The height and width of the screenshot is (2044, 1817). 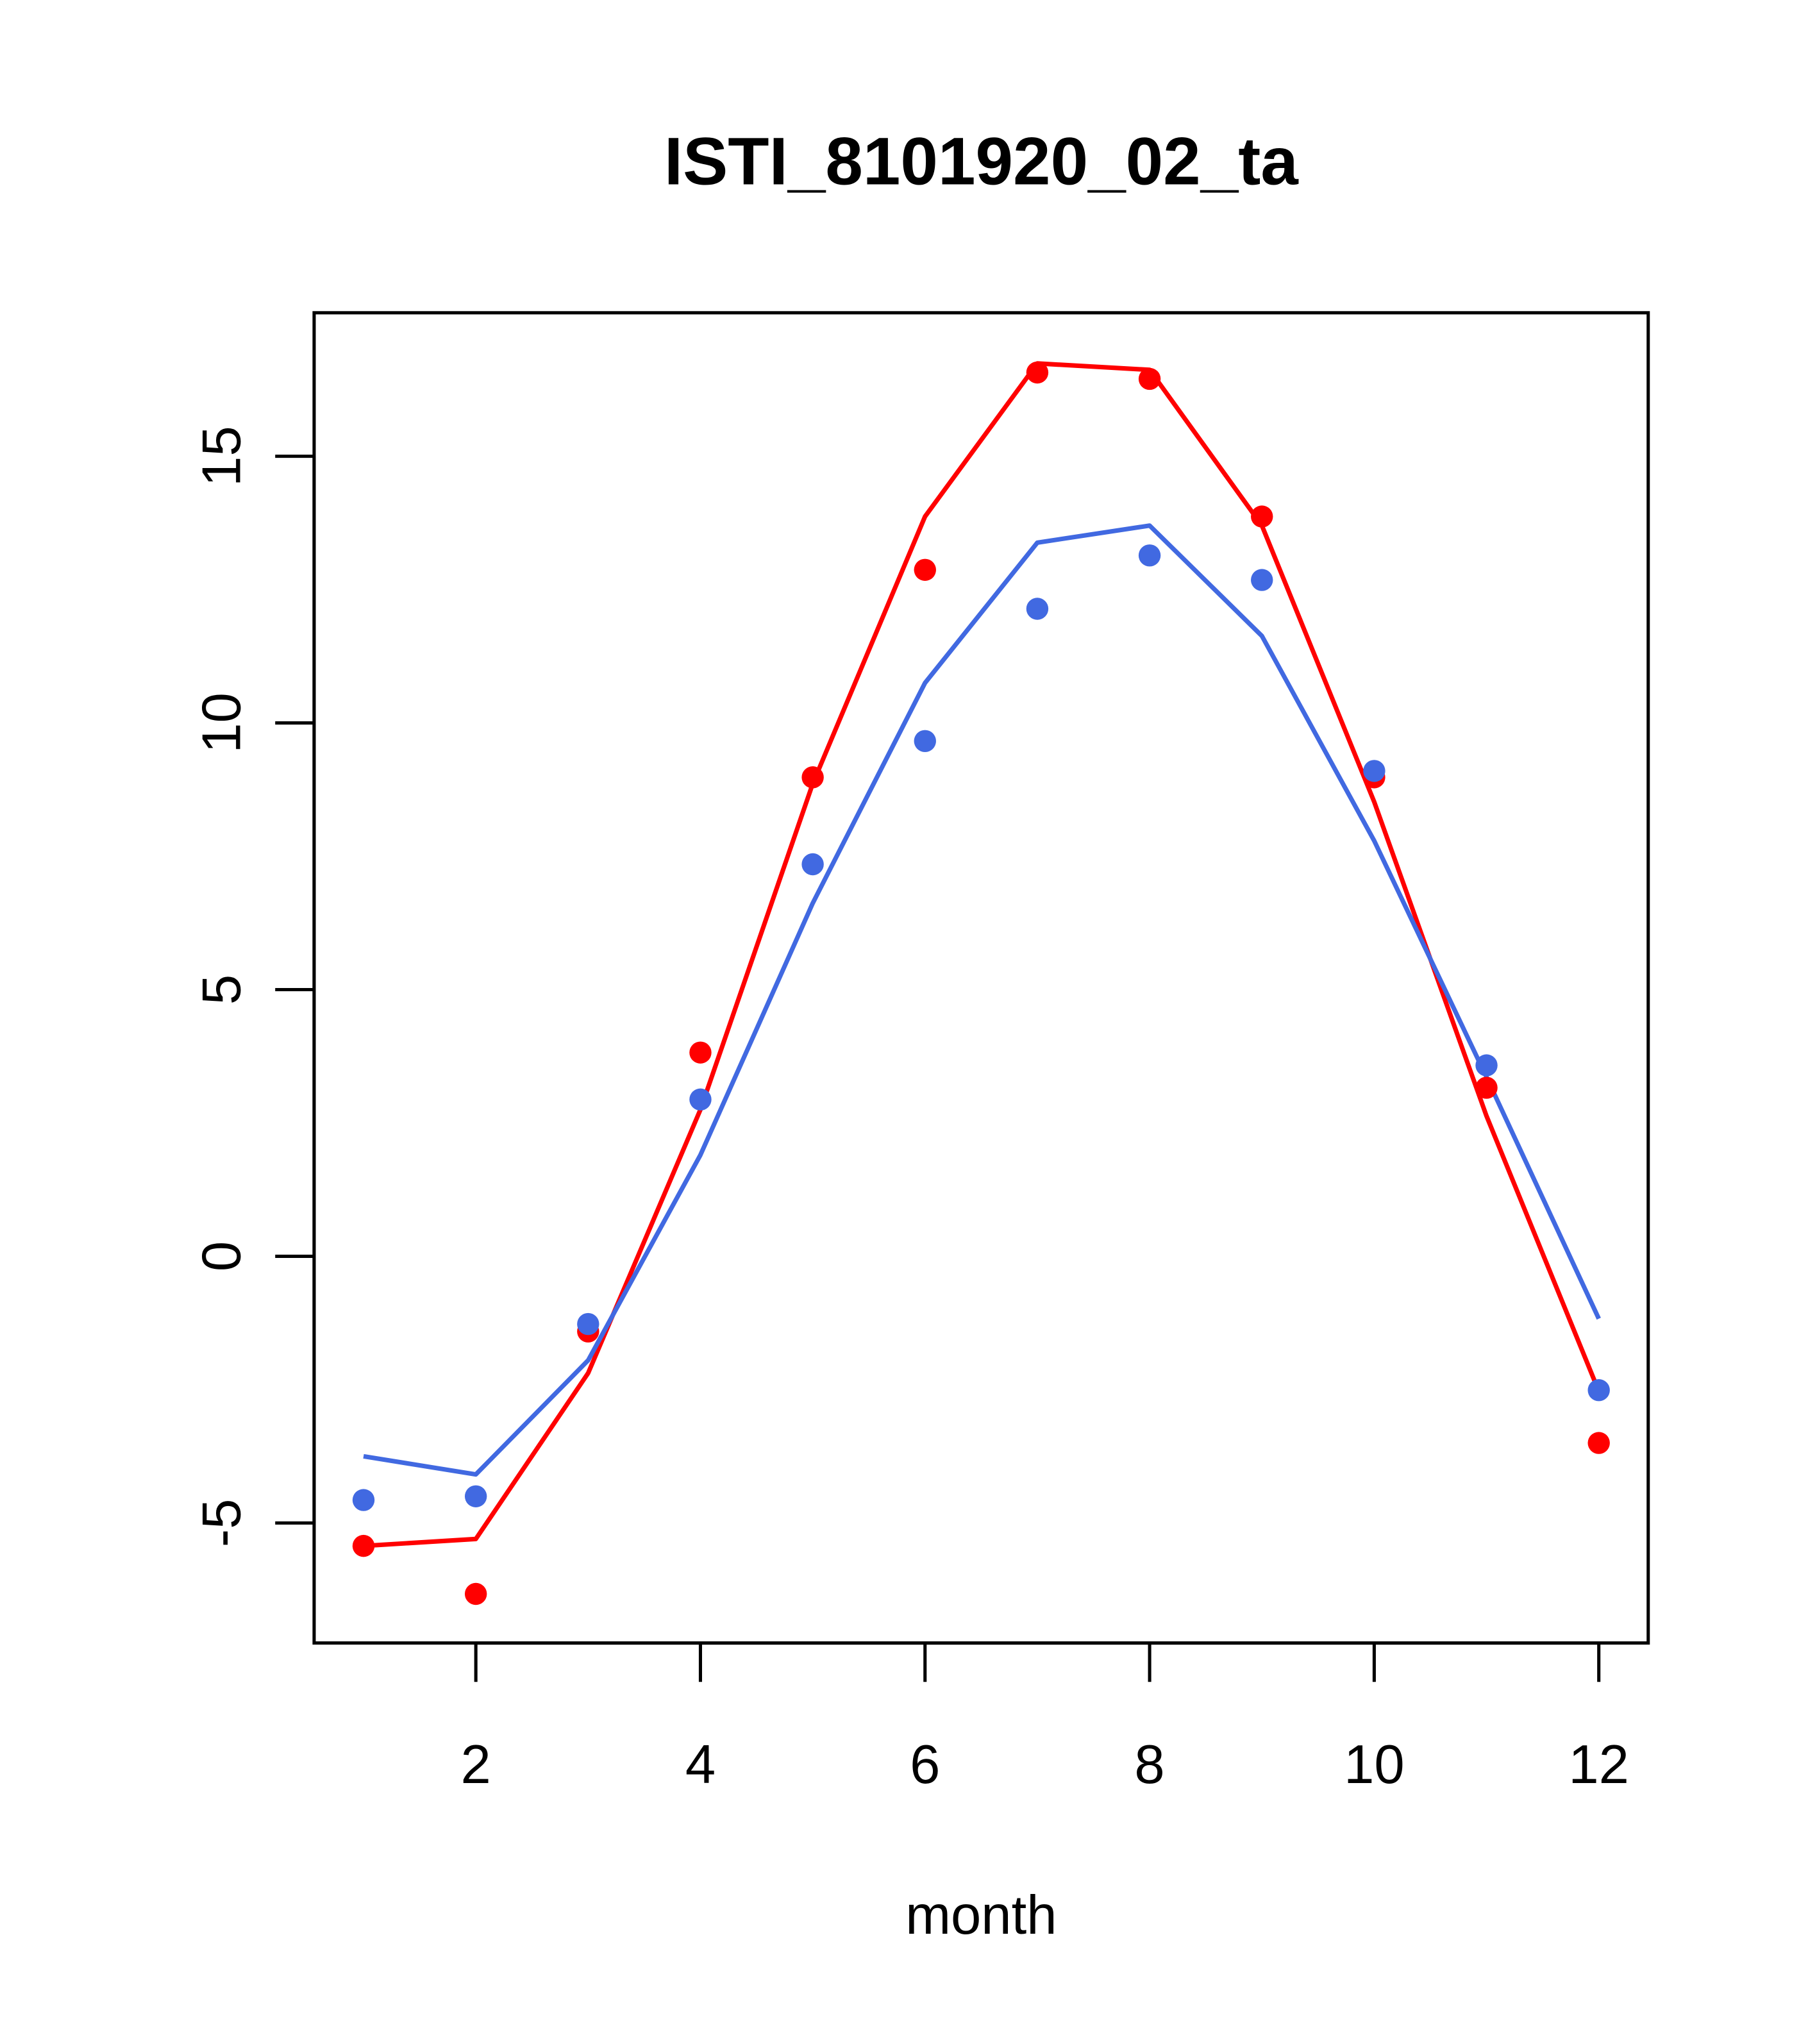 What do you see at coordinates (476, 1764) in the screenshot?
I see `x-tick-label: 2` at bounding box center [476, 1764].